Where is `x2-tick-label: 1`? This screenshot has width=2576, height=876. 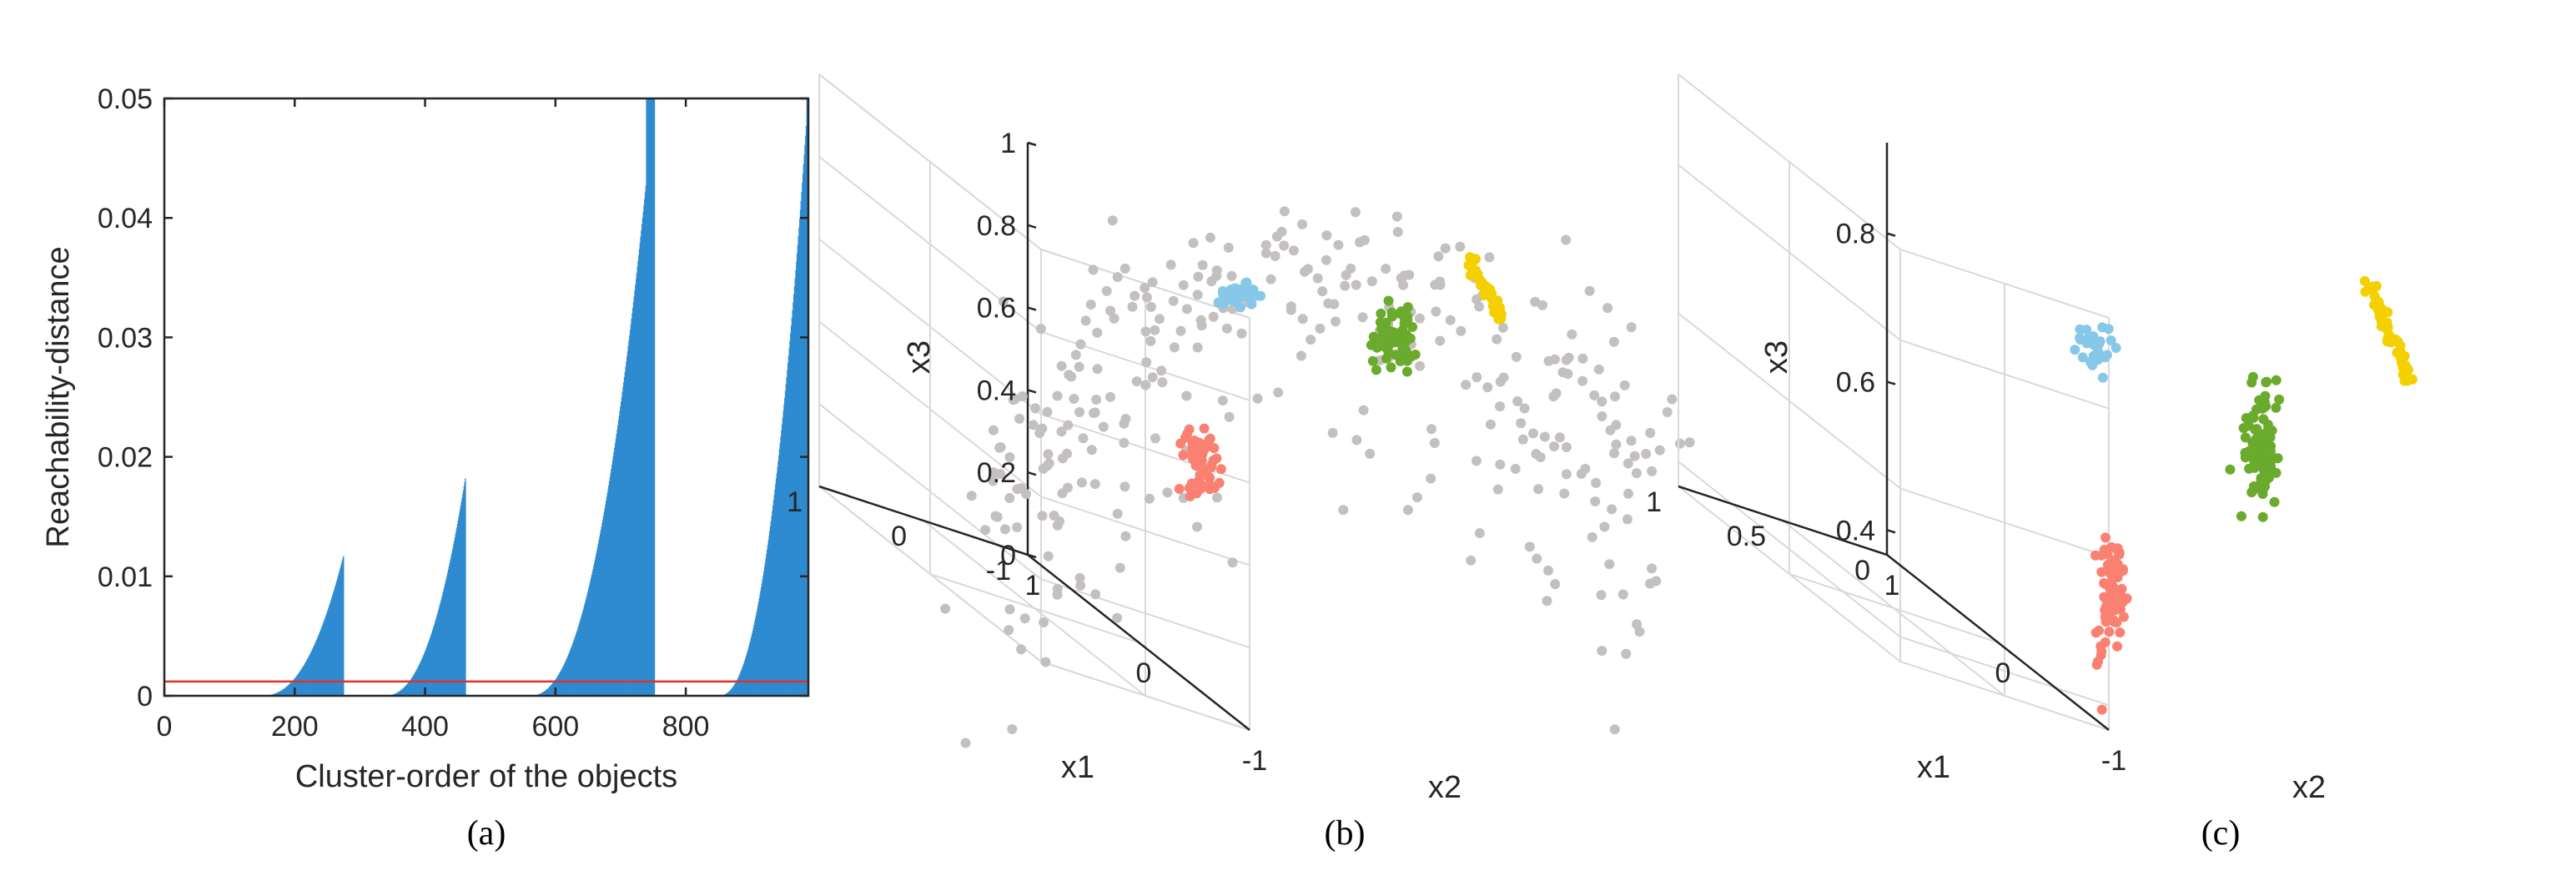 x2-tick-label: 1 is located at coordinates (1033, 586).